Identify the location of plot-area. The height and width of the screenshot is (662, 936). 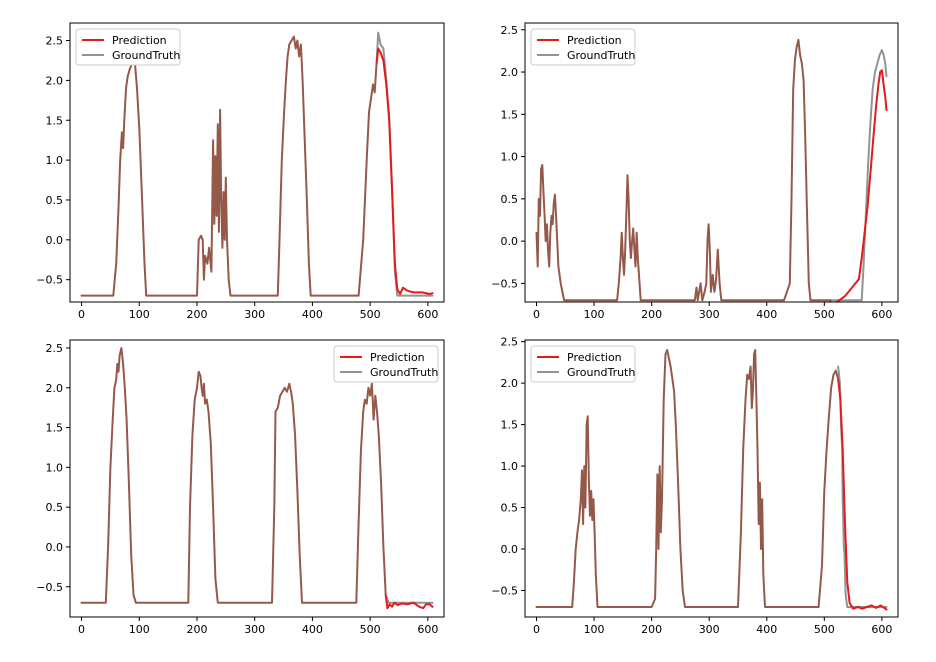
(711, 480).